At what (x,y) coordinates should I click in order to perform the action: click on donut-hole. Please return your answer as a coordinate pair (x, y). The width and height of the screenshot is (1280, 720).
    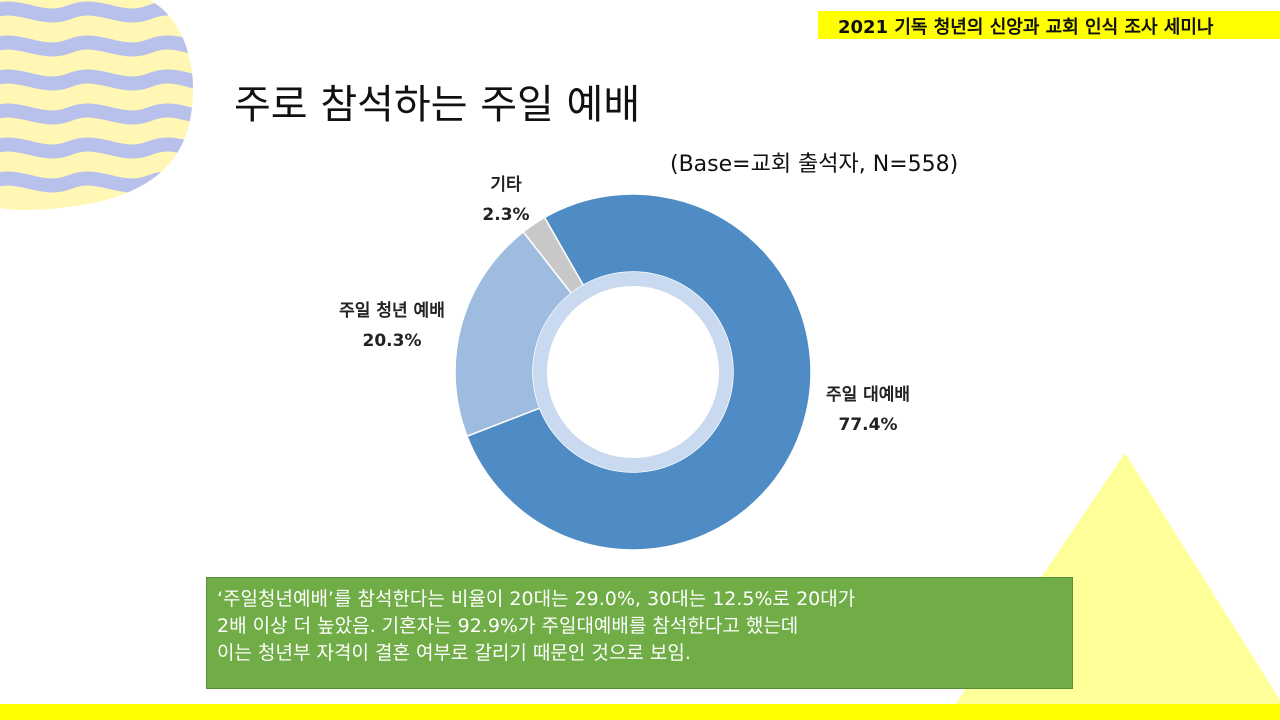
    Looking at the image, I should click on (633, 372).